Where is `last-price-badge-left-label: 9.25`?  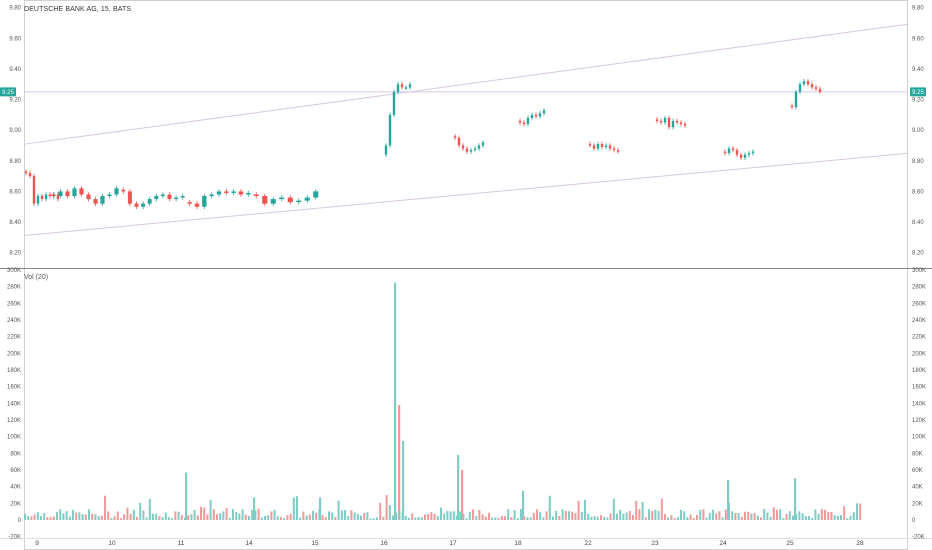 last-price-badge-left-label: 9.25 is located at coordinates (8, 93).